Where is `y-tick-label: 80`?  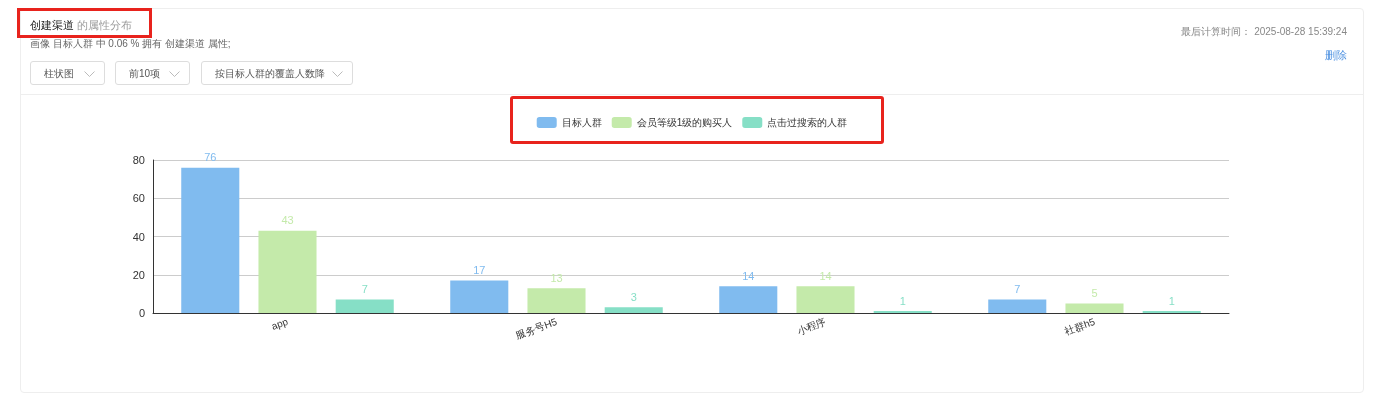 y-tick-label: 80 is located at coordinates (138, 160).